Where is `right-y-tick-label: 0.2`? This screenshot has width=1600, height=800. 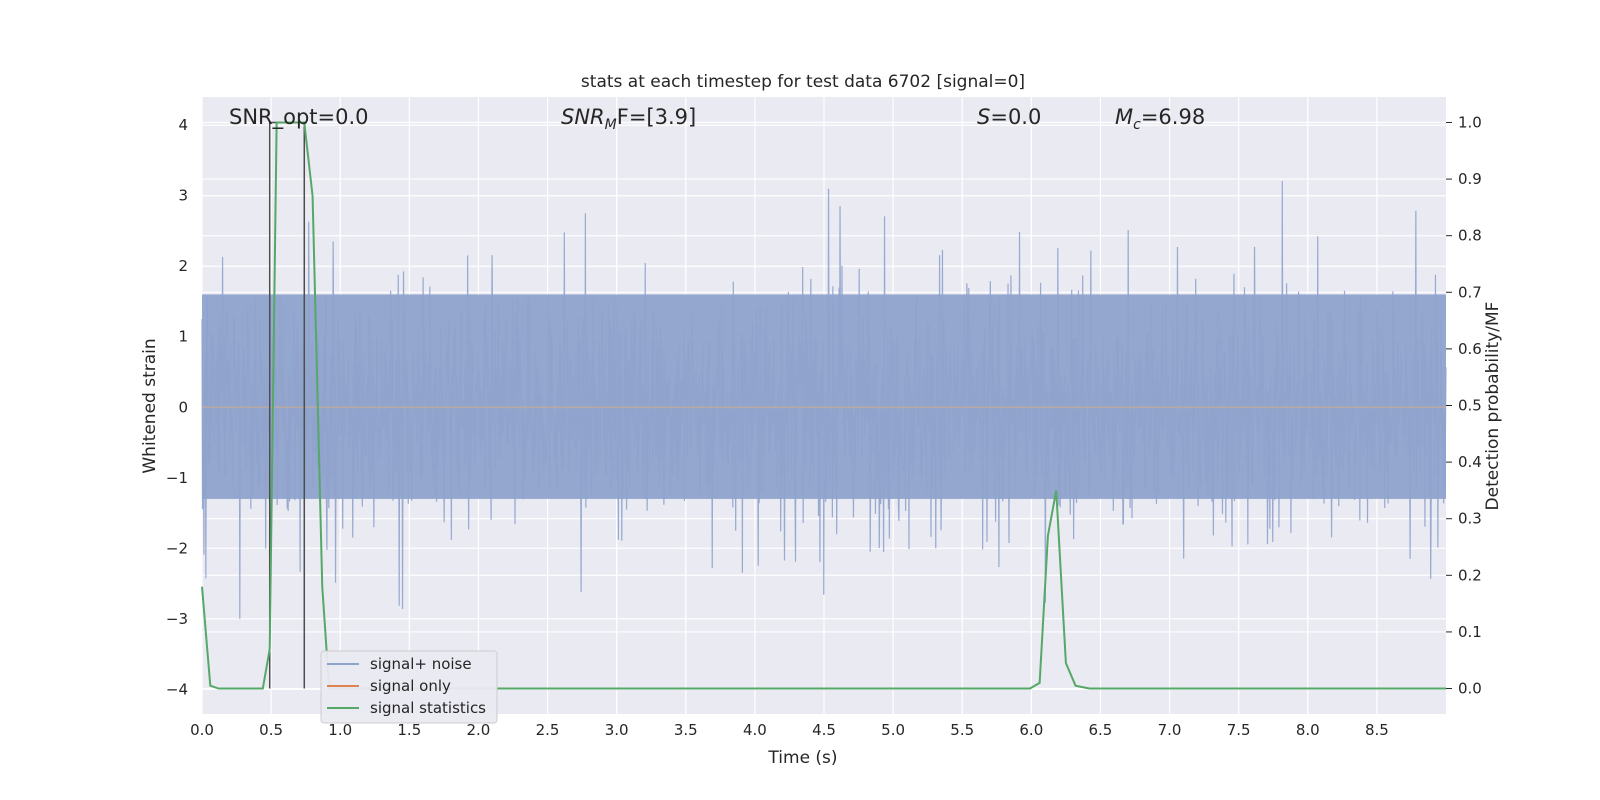
right-y-tick-label: 0.2 is located at coordinates (1470, 575).